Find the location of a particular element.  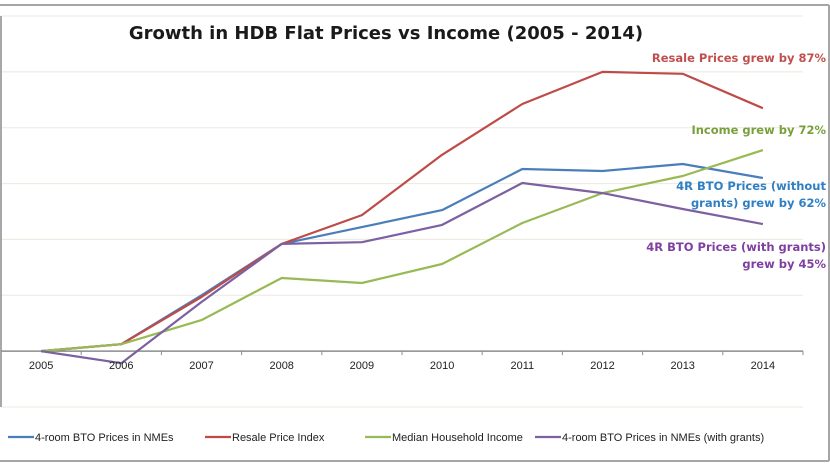

legend-item-2: Resale Price Index is located at coordinates (265, 438).